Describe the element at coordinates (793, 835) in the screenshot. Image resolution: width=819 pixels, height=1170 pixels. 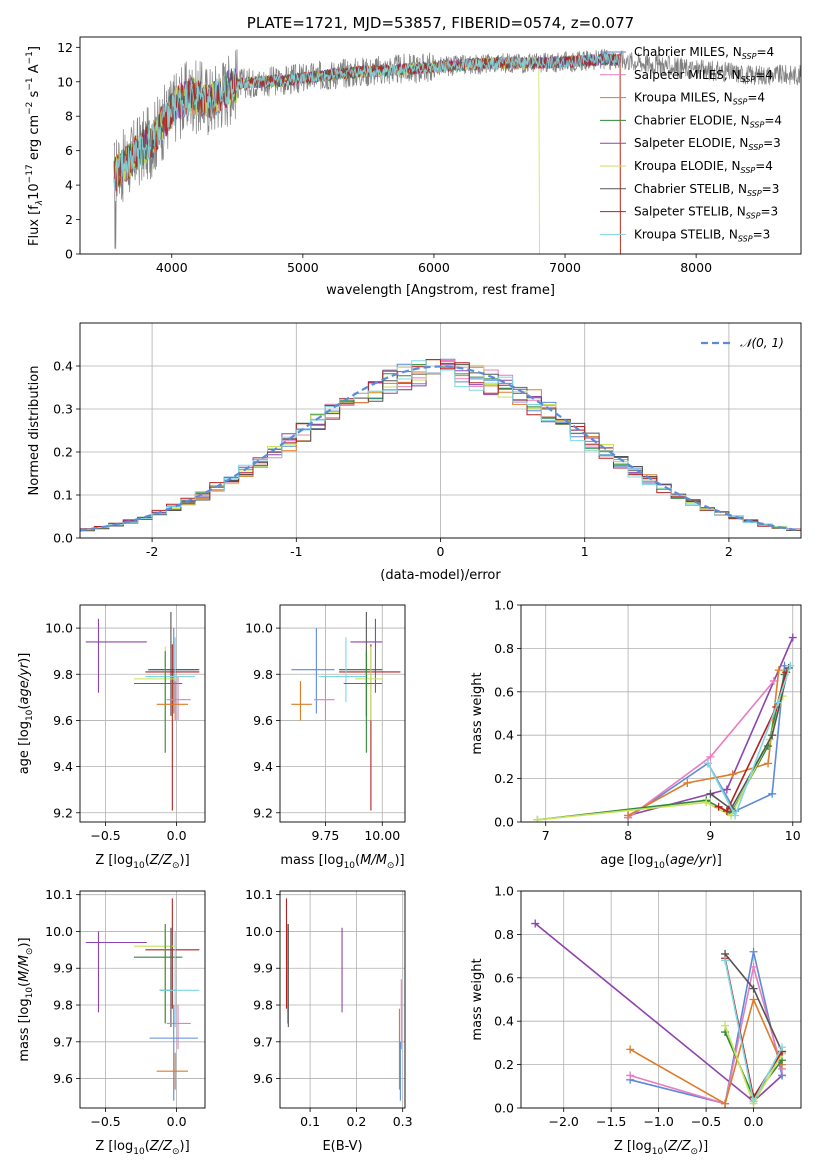
I see `x-tick-label: 10` at that location.